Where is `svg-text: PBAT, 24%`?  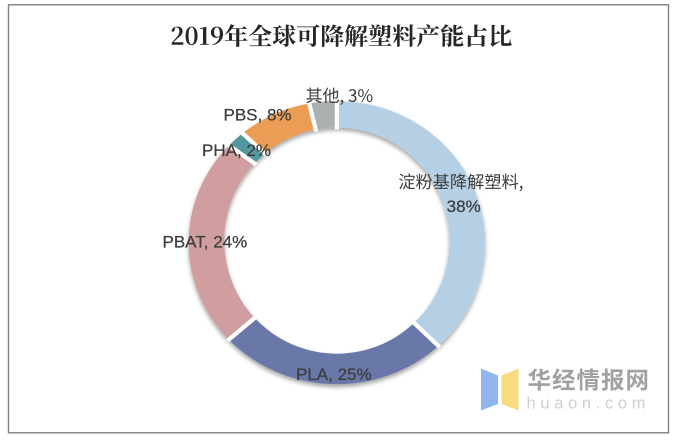 svg-text: PBAT, 24% is located at coordinates (205, 242).